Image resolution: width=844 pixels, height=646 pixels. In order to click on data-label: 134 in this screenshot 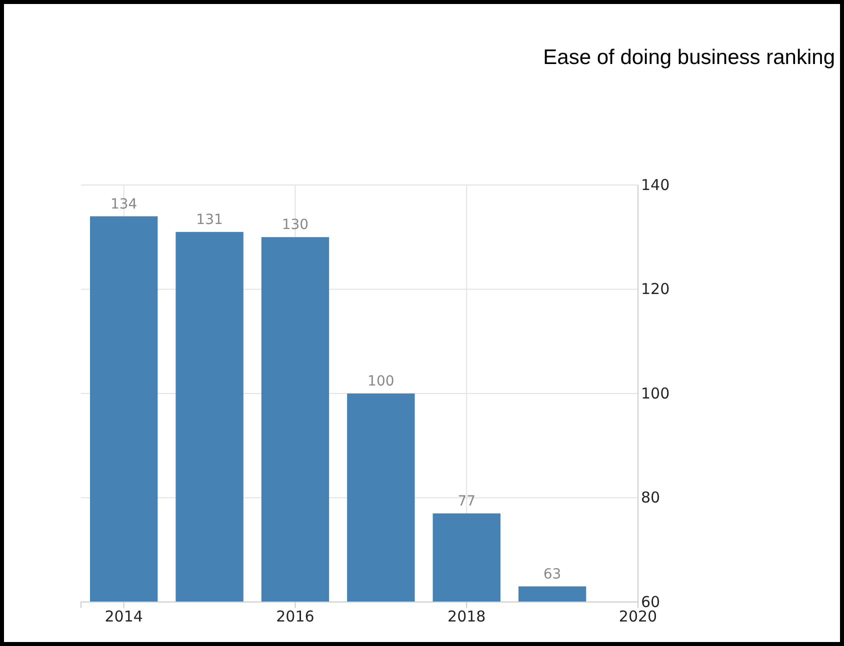, I will do `click(124, 204)`.